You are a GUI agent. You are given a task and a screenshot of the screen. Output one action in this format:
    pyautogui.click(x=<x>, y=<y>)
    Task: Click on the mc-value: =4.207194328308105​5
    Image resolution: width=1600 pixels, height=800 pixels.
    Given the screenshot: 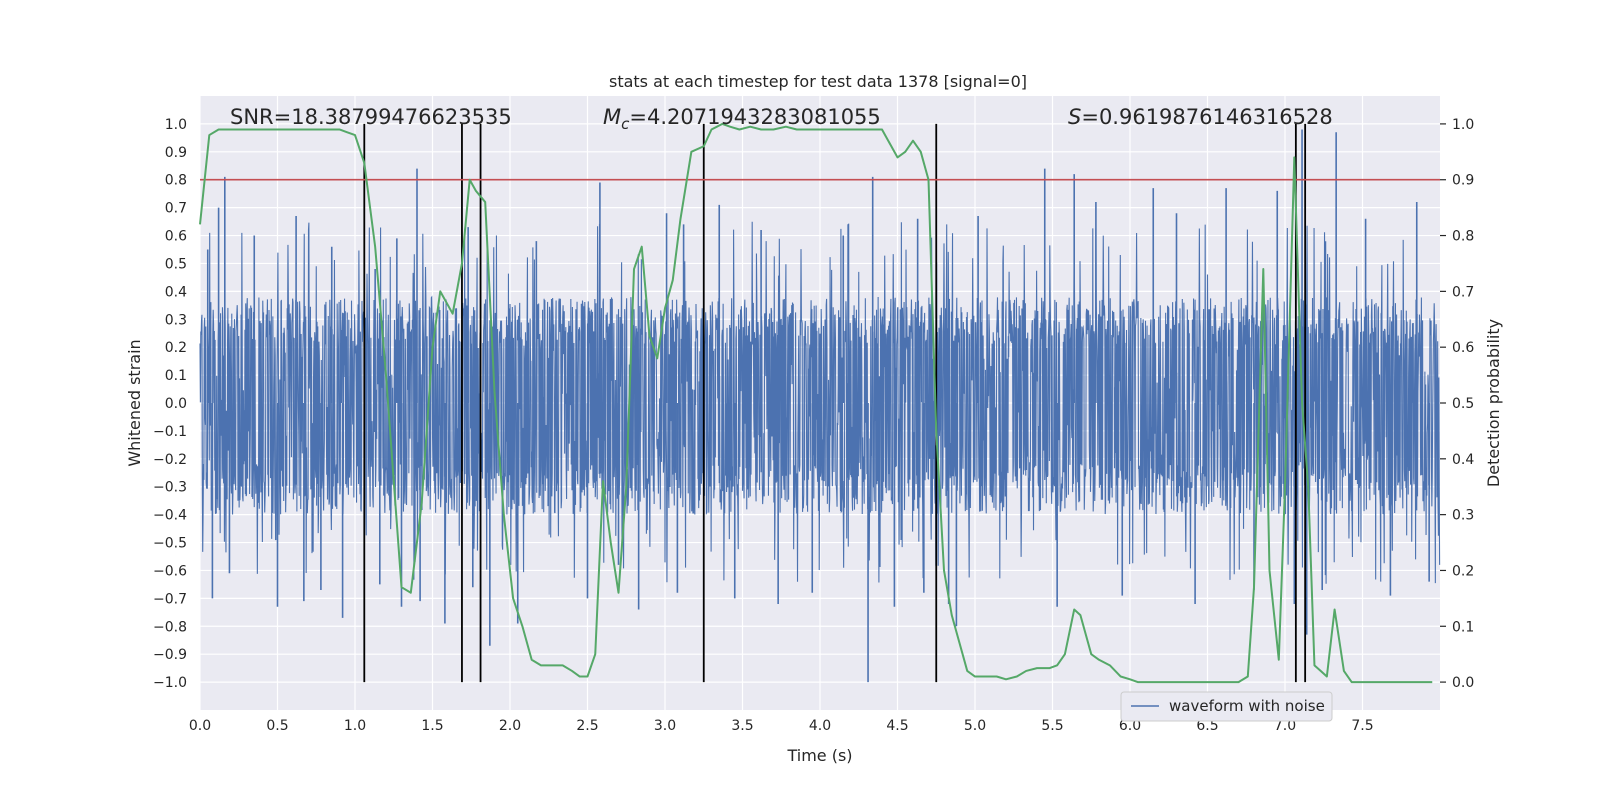 What is the action you would take?
    pyautogui.click(x=754, y=117)
    